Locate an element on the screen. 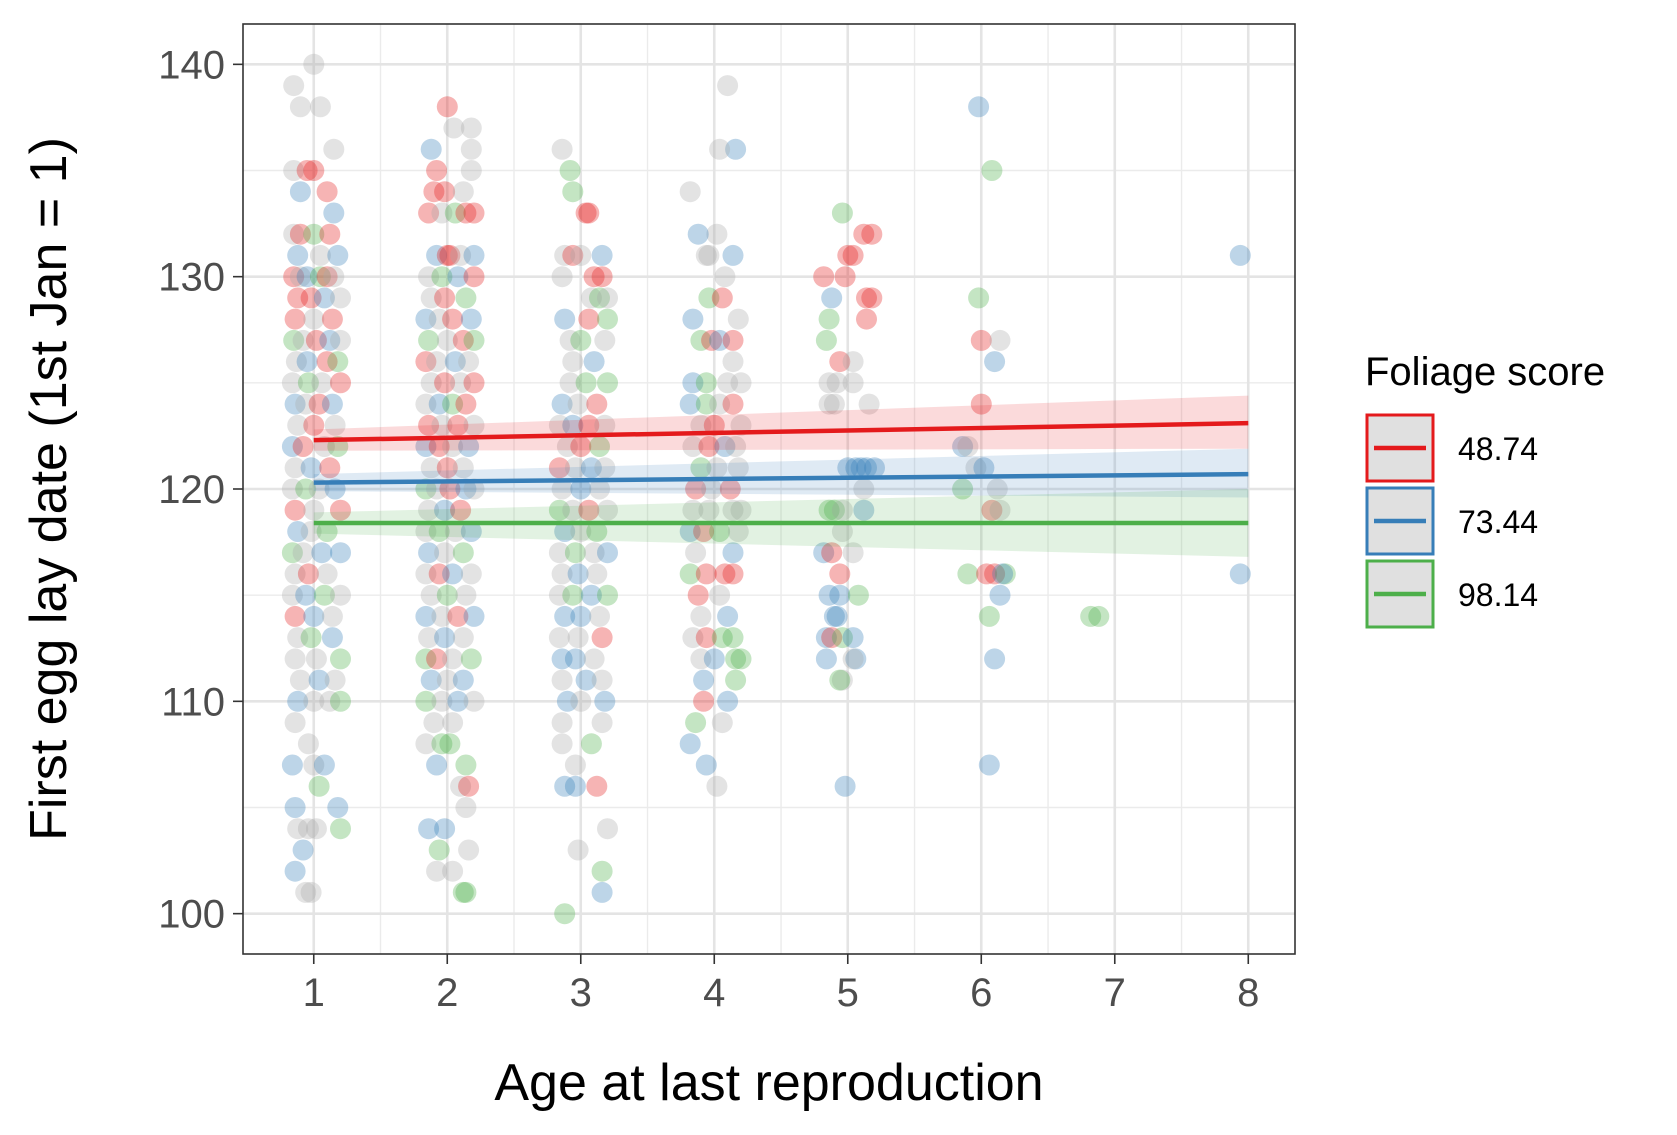 The height and width of the screenshot is (1135, 1677). legend-label: 73.44 is located at coordinates (1498, 522).